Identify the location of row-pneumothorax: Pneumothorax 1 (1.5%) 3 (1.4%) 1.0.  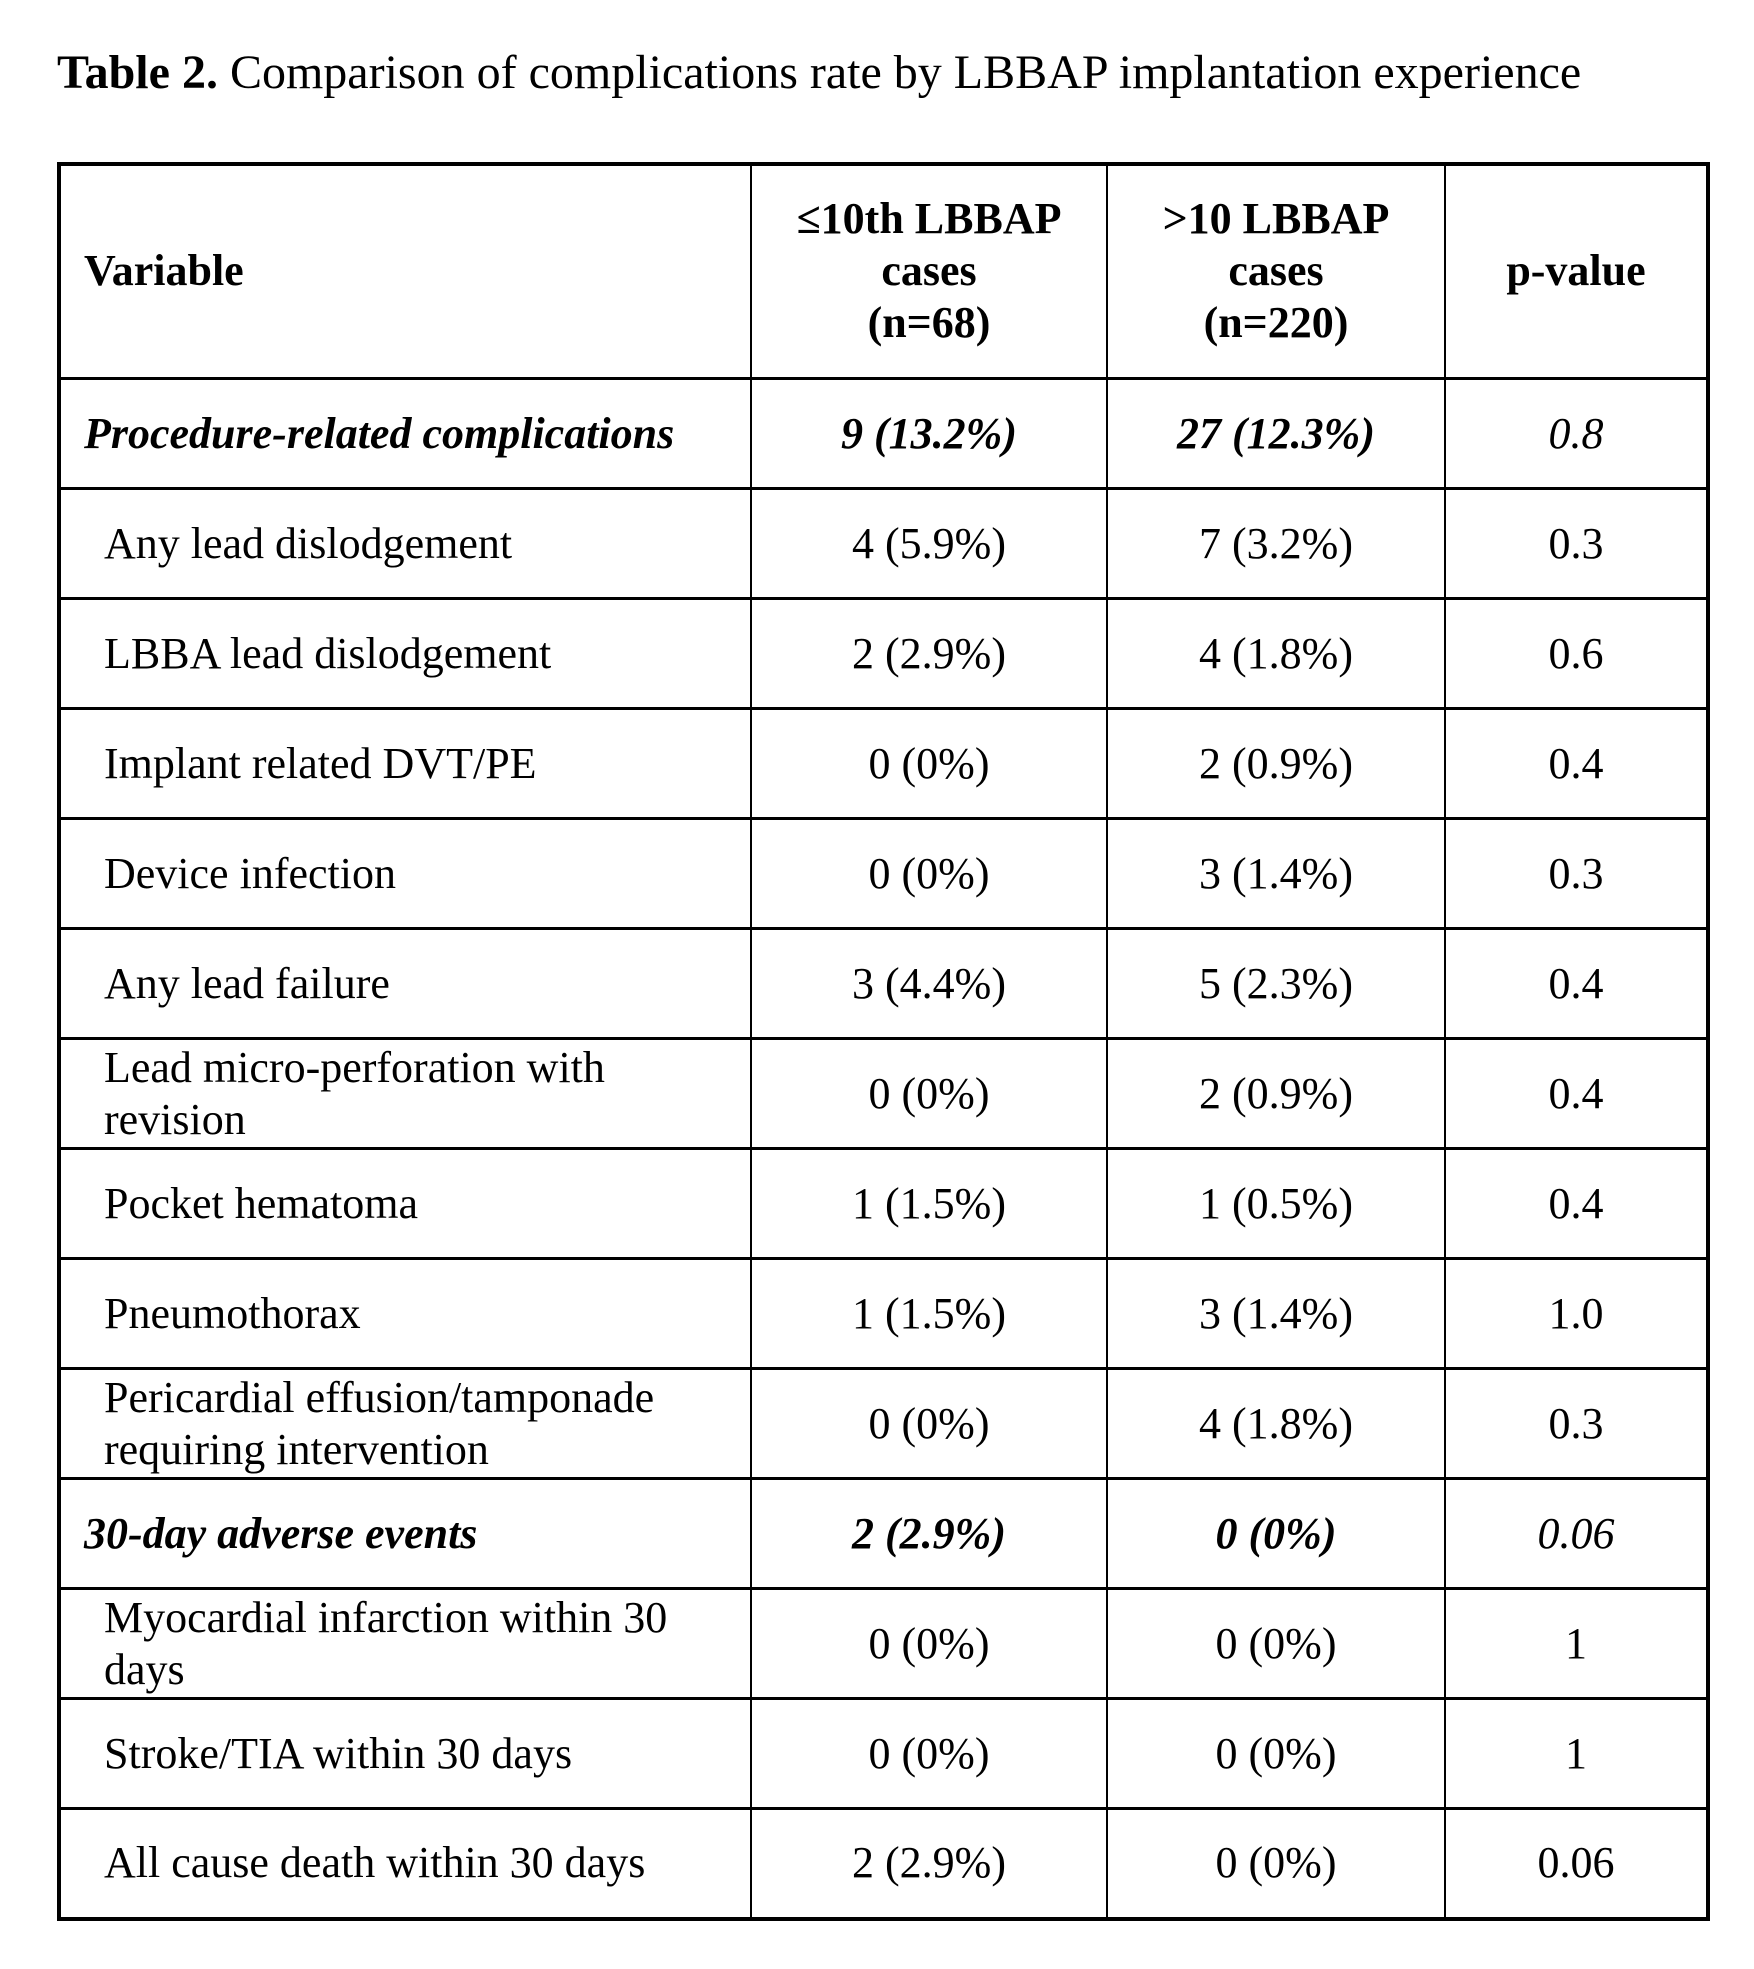
(883, 1314).